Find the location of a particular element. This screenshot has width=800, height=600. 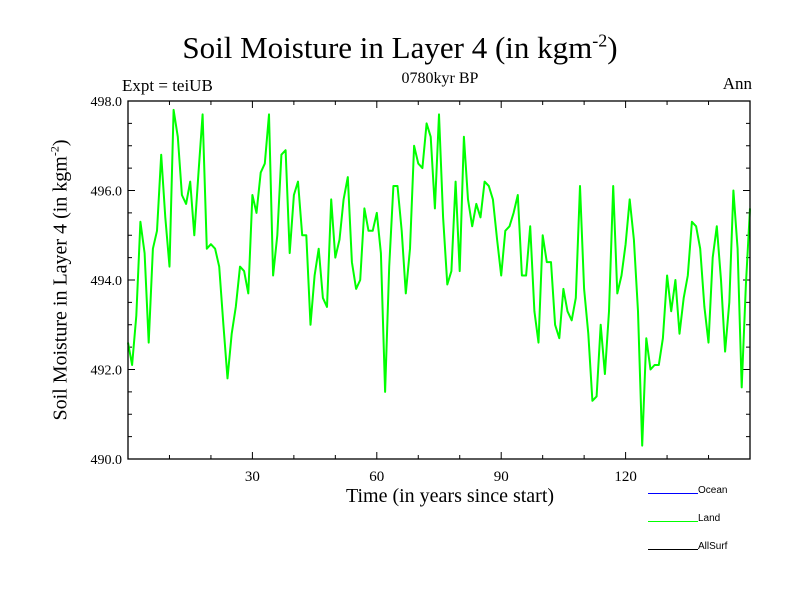

chart-title: Soil Moisture in Layer 4 (in kgm-2) is located at coordinates (400, 47).